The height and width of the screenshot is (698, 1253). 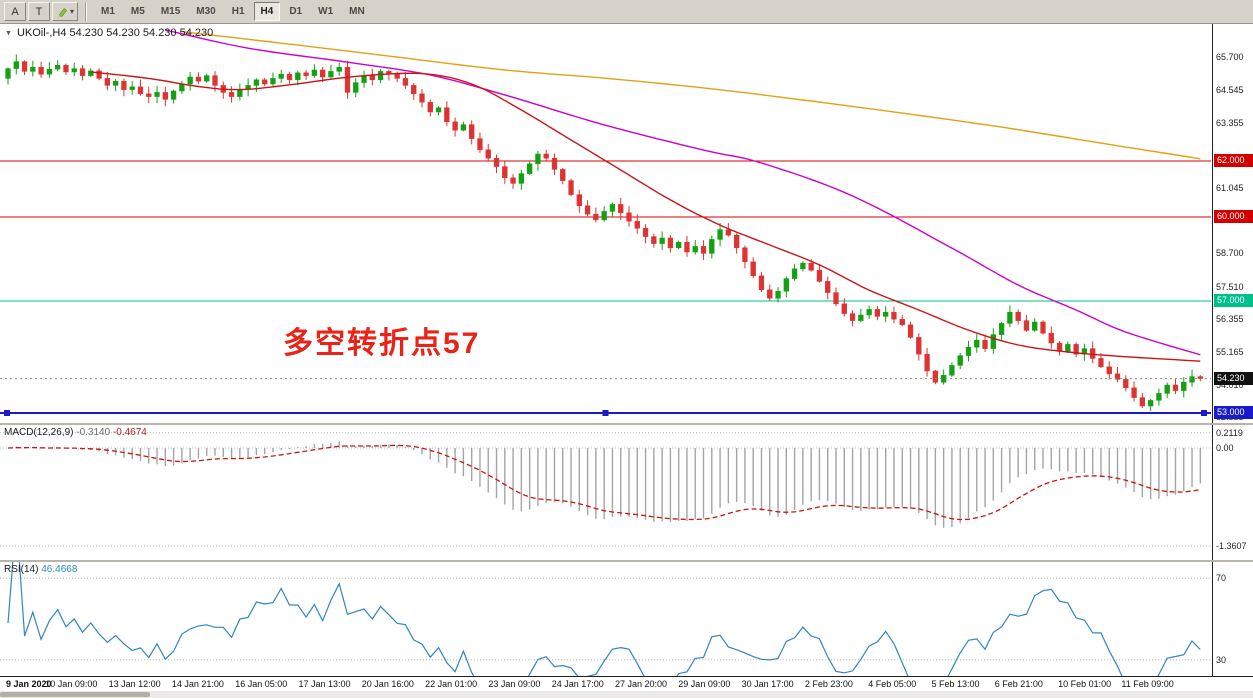 I want to click on timeframe-h4-button: H4, so click(x=267, y=11).